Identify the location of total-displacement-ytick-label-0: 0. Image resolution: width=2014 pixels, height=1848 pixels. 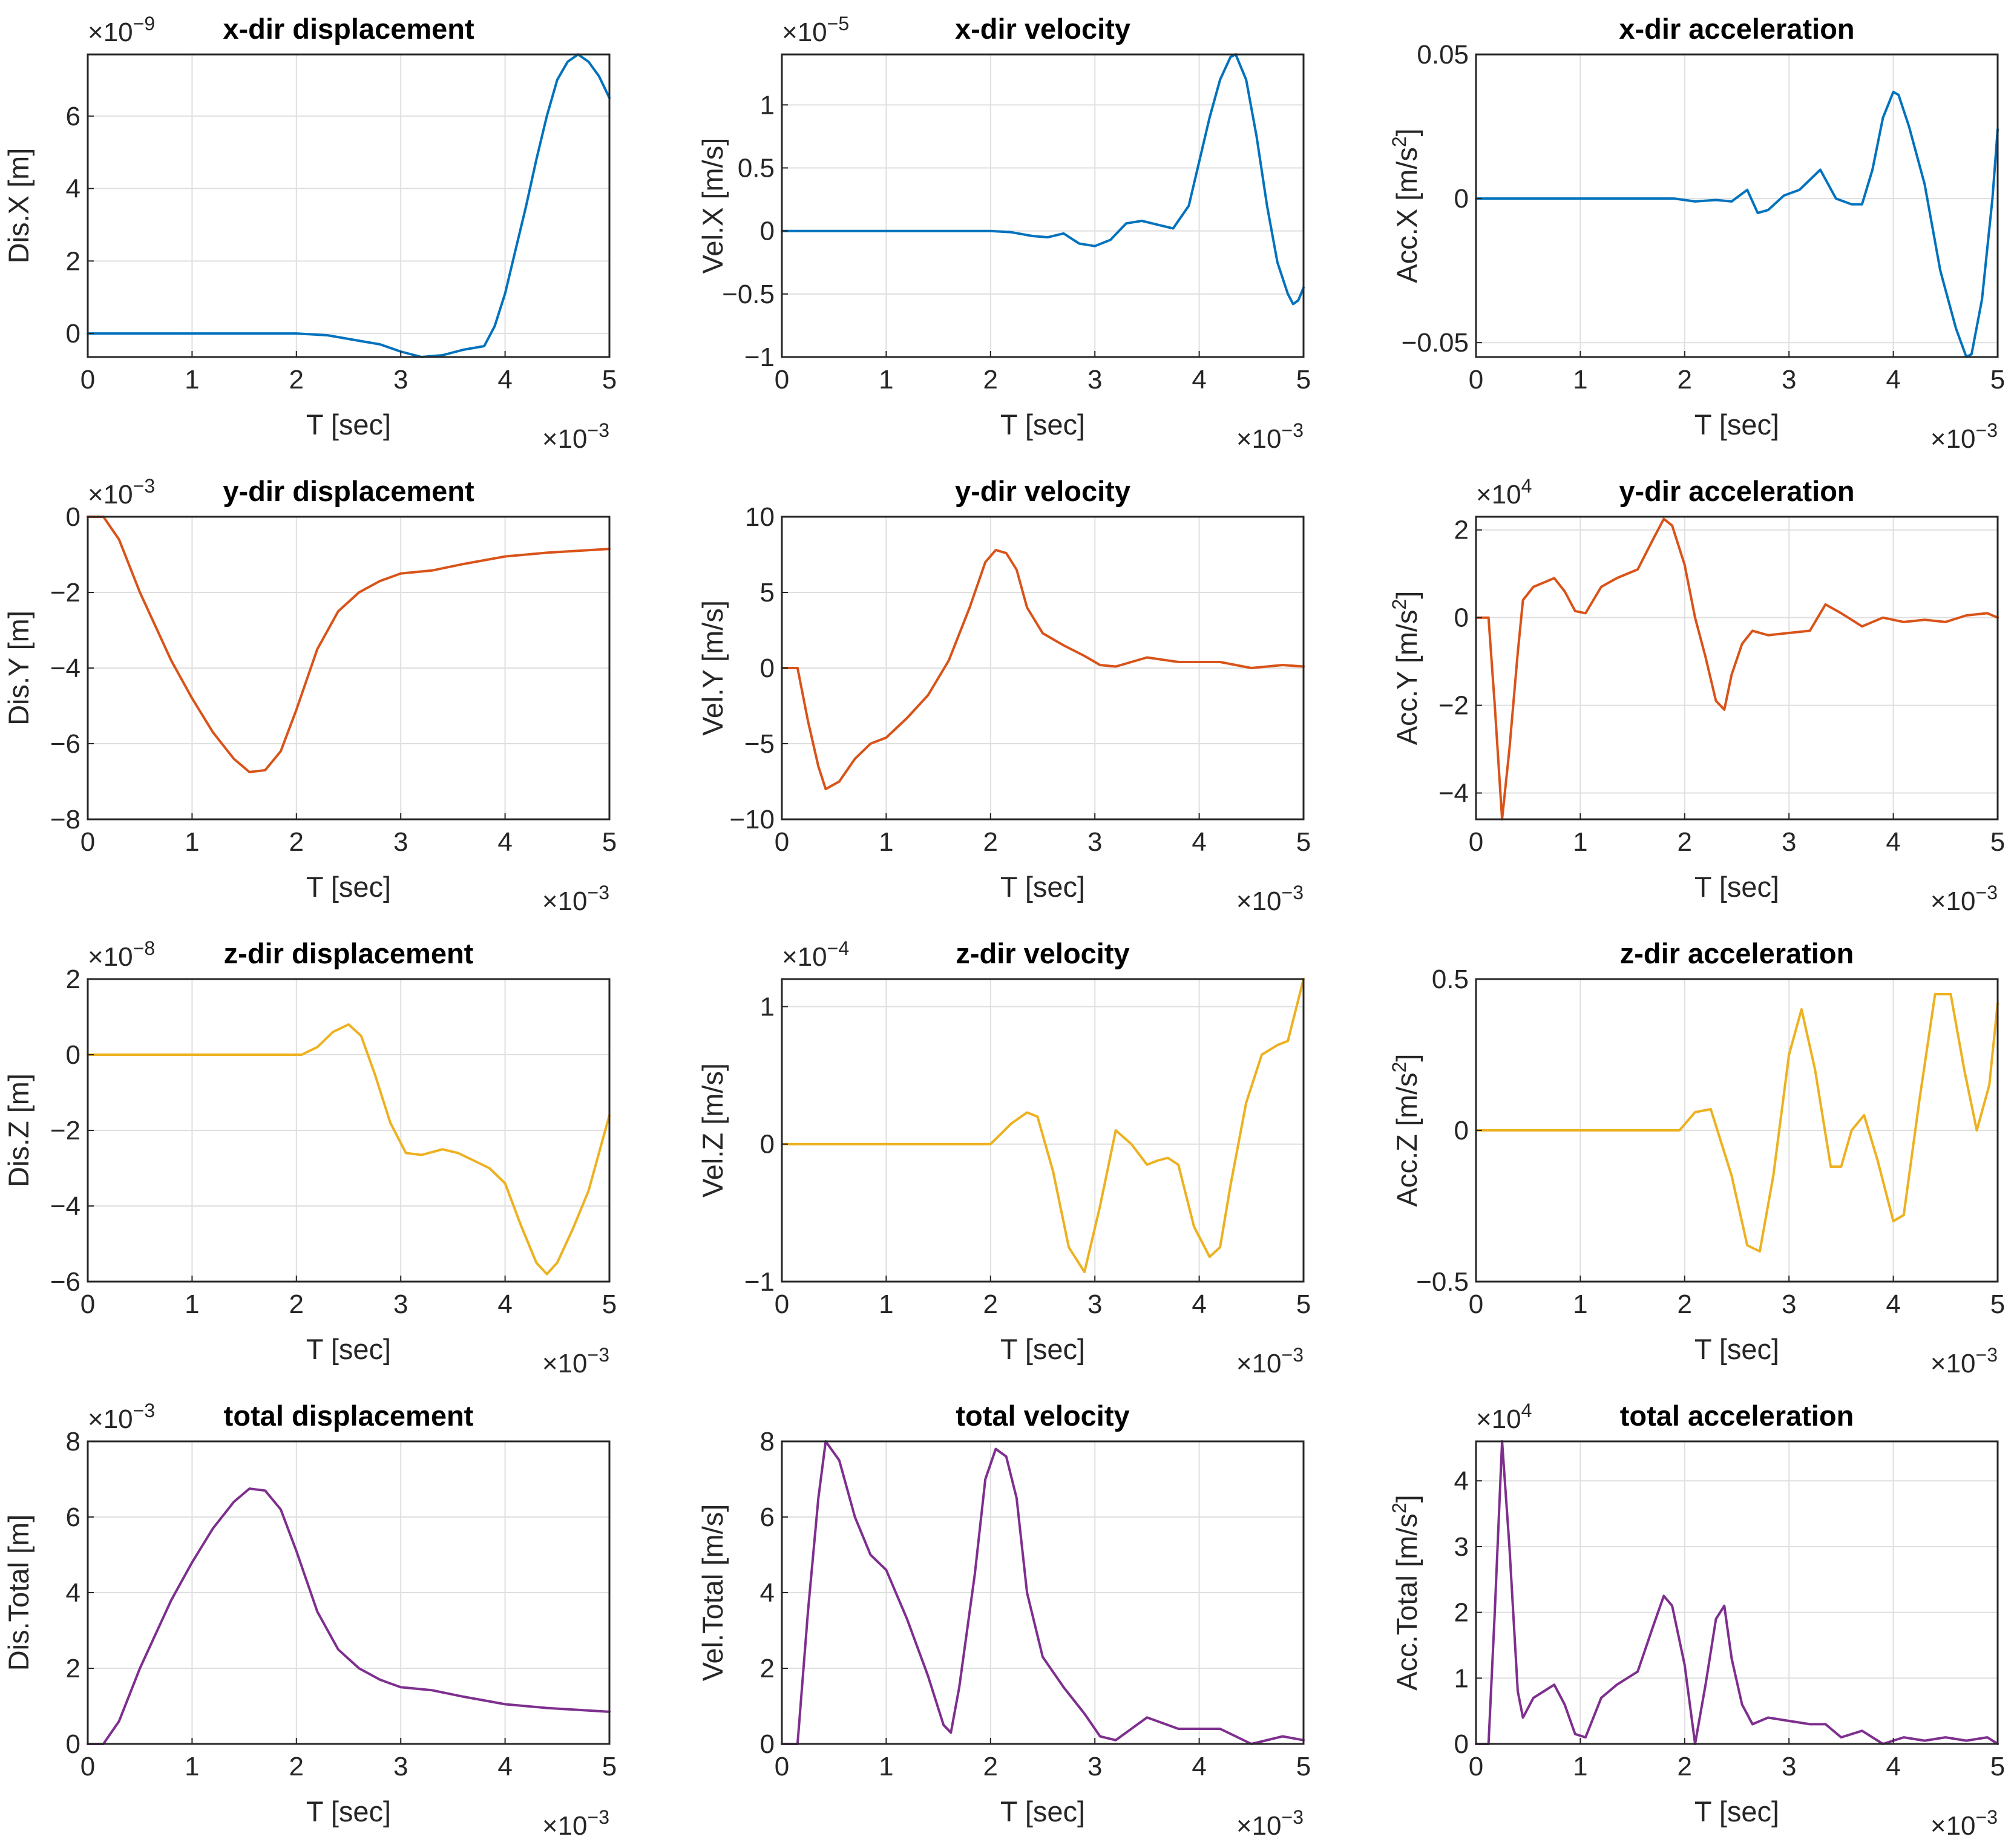
(73, 1744).